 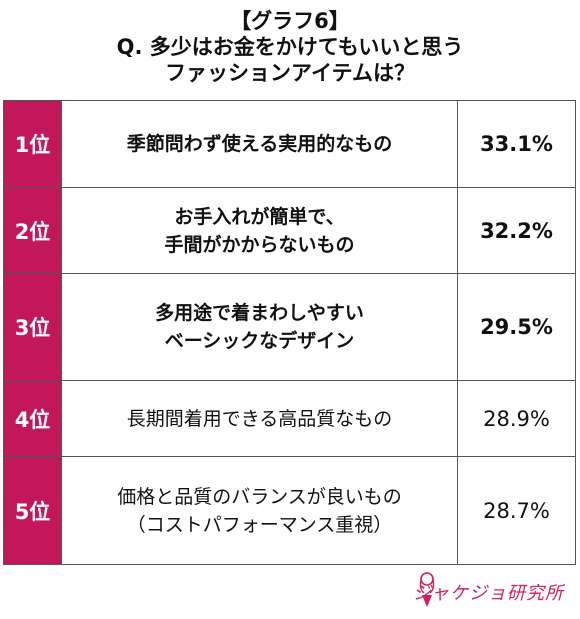 What do you see at coordinates (516, 230) in the screenshot?
I see `item-percentage: 32.2%` at bounding box center [516, 230].